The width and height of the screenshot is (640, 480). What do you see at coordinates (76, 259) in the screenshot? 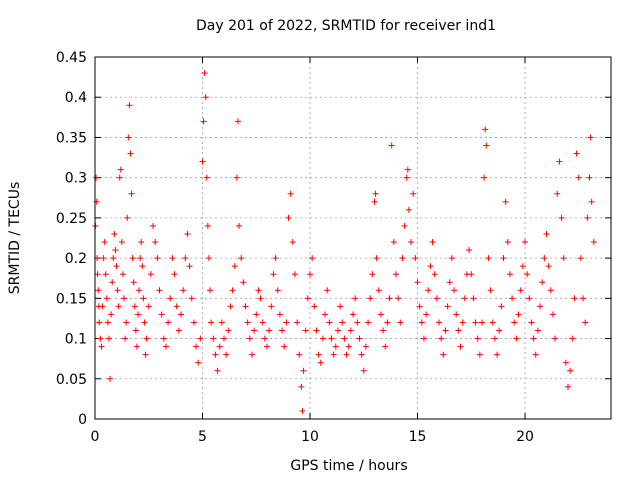
I see `y-tick-label: 0.2` at bounding box center [76, 259].